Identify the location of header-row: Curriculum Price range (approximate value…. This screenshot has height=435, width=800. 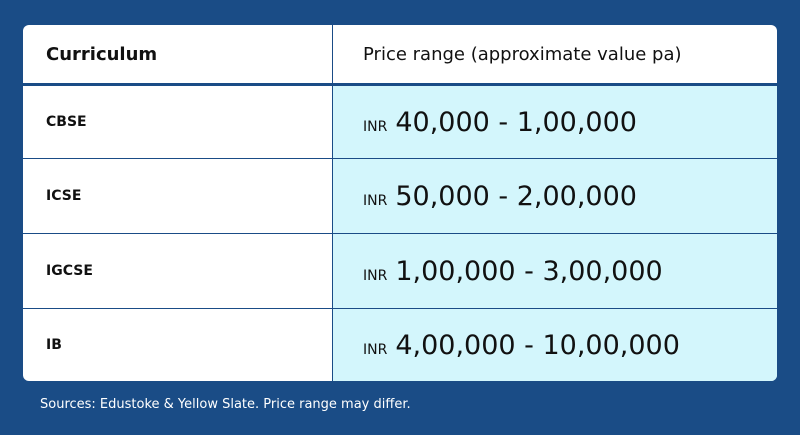
(400, 55).